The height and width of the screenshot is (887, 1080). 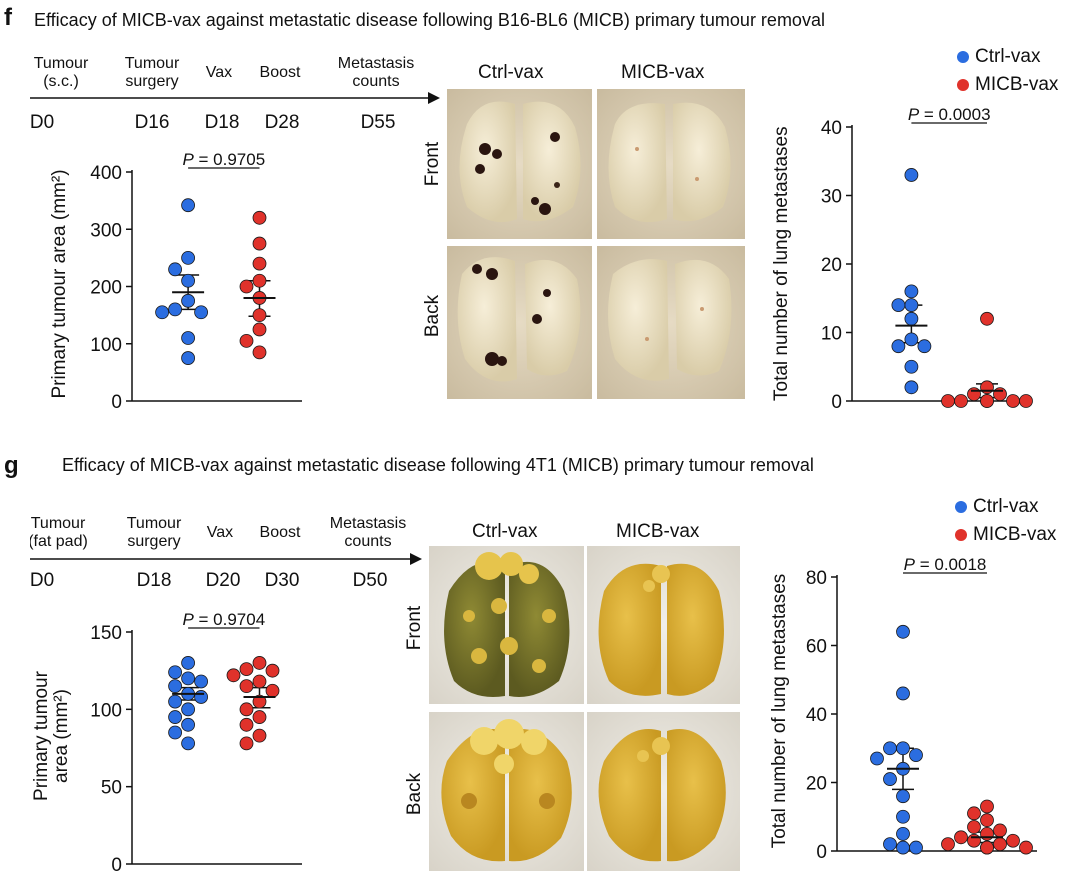 I want to click on f-tumour-area-chart: 0 100 200 300 400 P = 0.9705, so click(x=196, y=281).